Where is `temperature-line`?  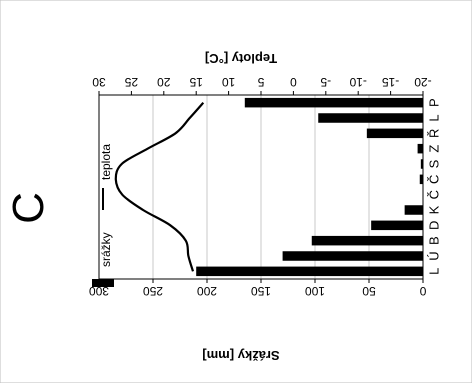 temperature-line is located at coordinates (159, 186).